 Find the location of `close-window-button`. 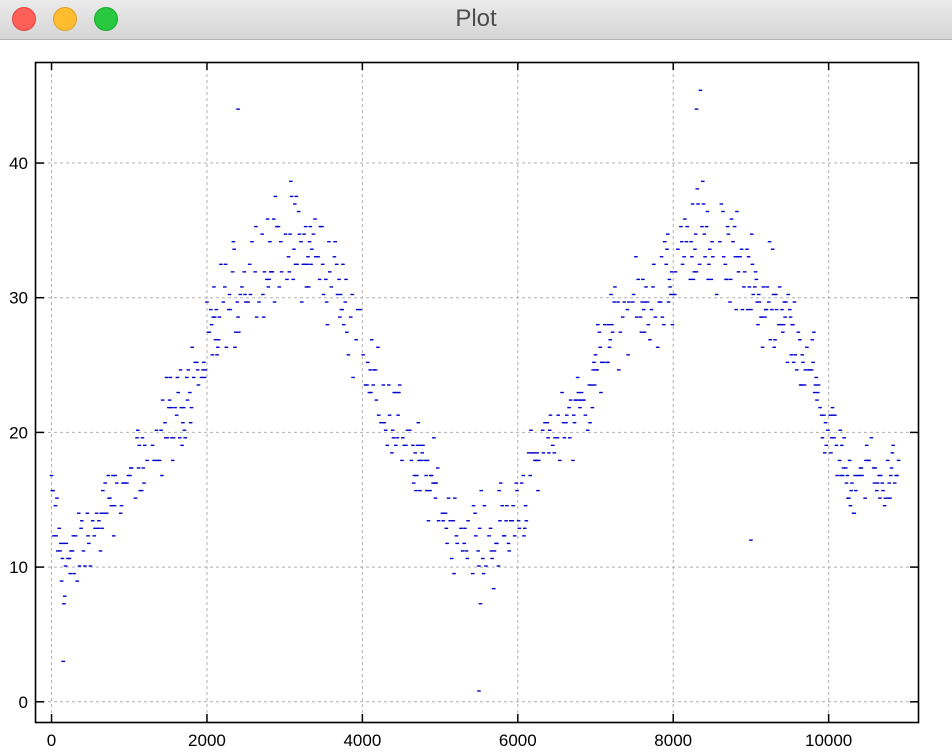

close-window-button is located at coordinates (24, 19).